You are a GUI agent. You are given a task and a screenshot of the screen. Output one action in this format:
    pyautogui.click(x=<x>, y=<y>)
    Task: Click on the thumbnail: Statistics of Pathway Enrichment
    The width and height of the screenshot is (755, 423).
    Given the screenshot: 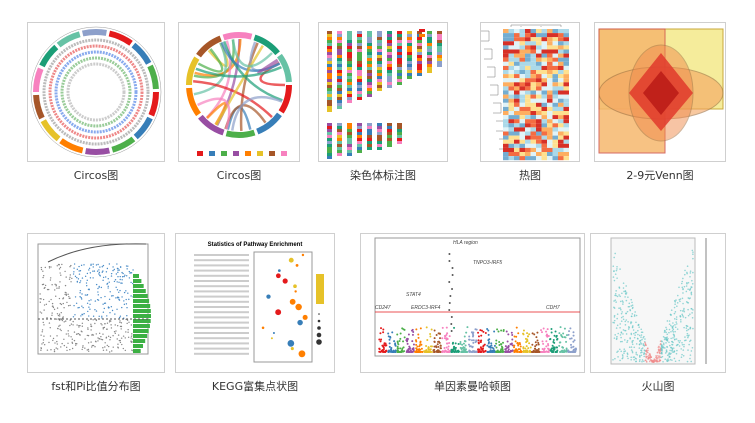 What is the action you would take?
    pyautogui.click(x=255, y=303)
    